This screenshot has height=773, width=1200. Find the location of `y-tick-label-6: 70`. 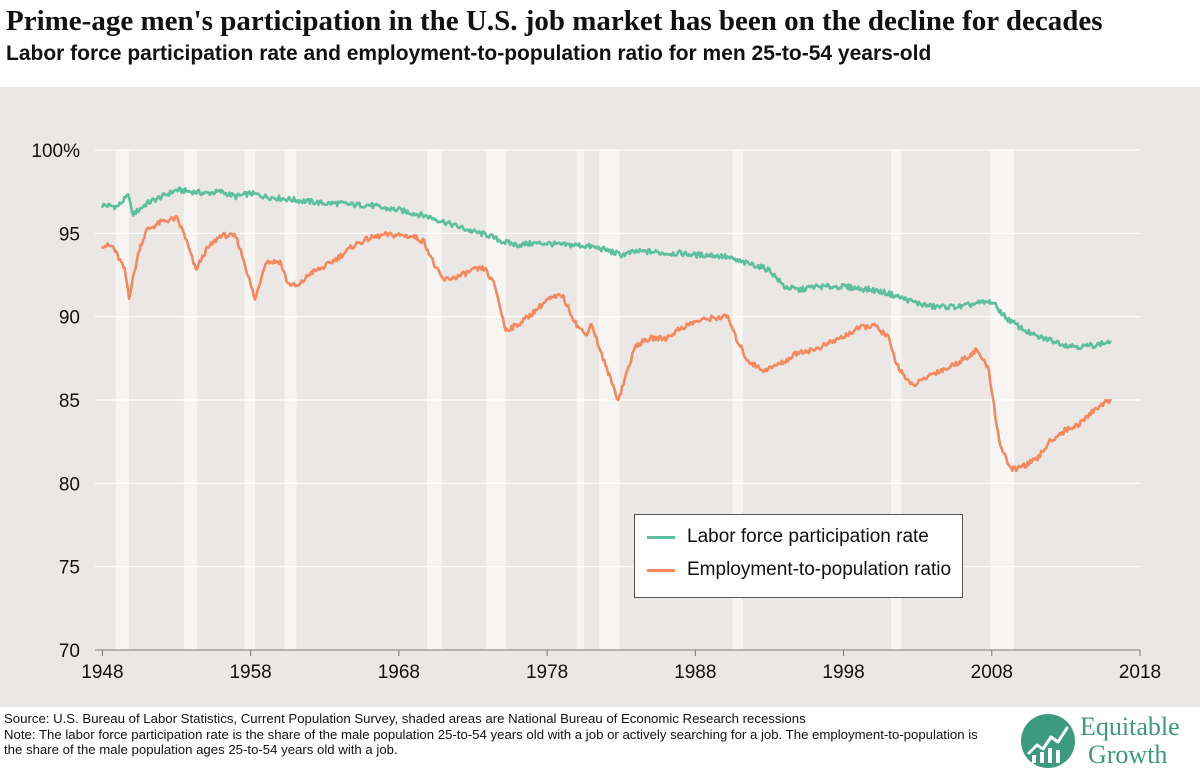

y-tick-label-6: 70 is located at coordinates (69, 651).